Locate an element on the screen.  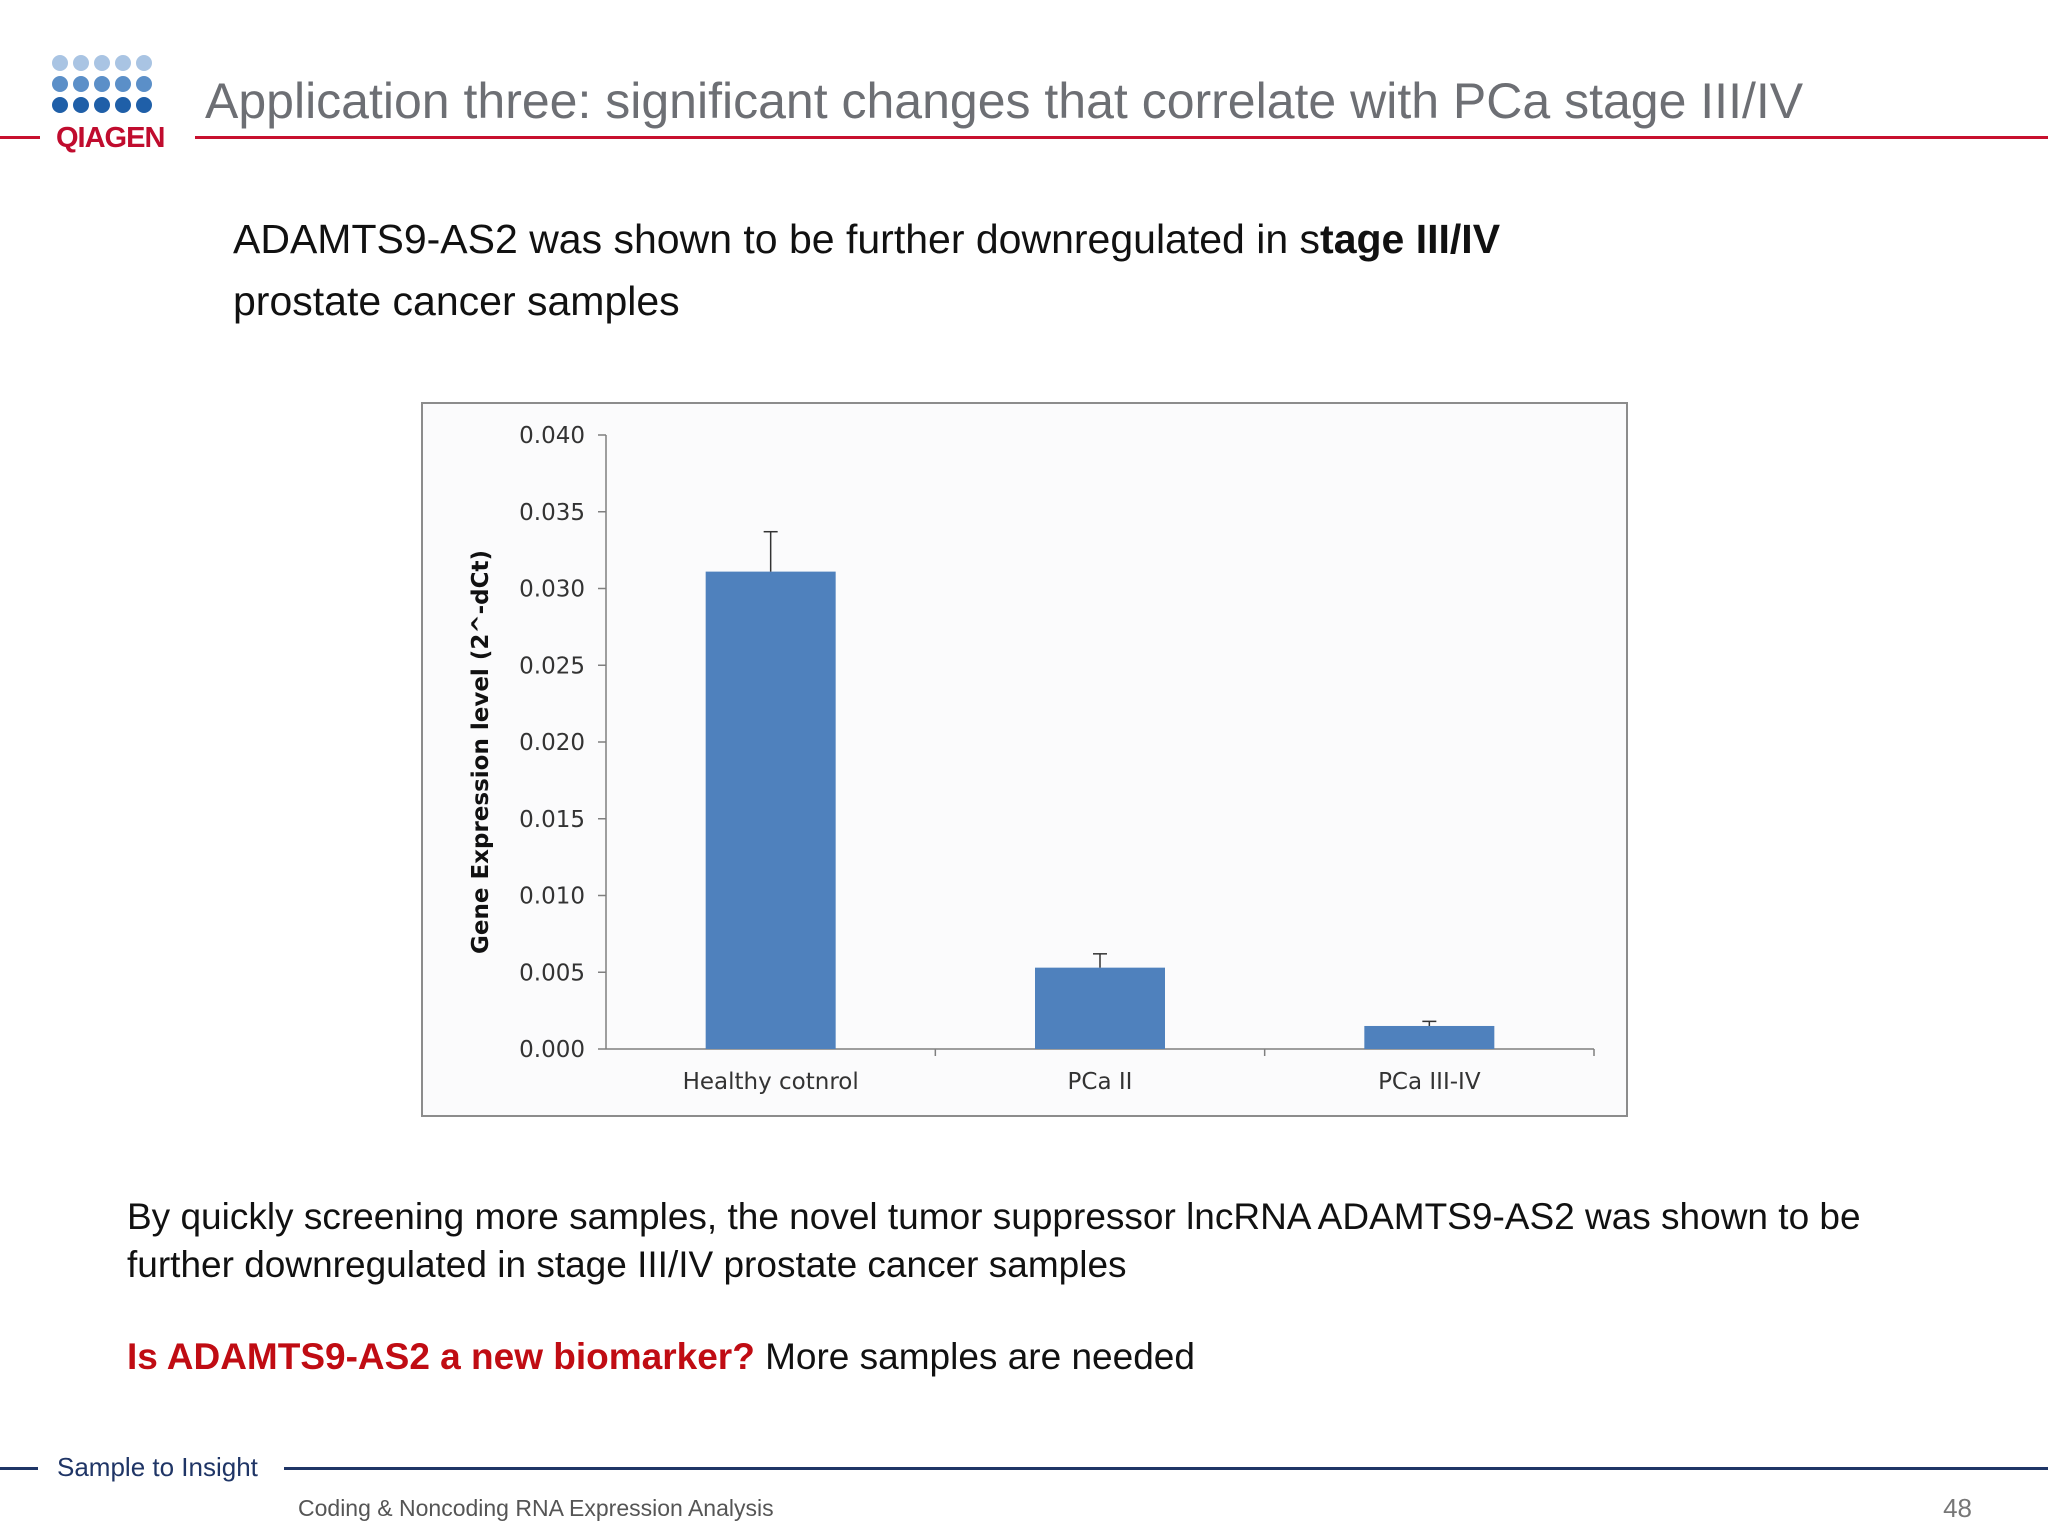
footer-tagline: Sample to Insight is located at coordinates (157, 1467).